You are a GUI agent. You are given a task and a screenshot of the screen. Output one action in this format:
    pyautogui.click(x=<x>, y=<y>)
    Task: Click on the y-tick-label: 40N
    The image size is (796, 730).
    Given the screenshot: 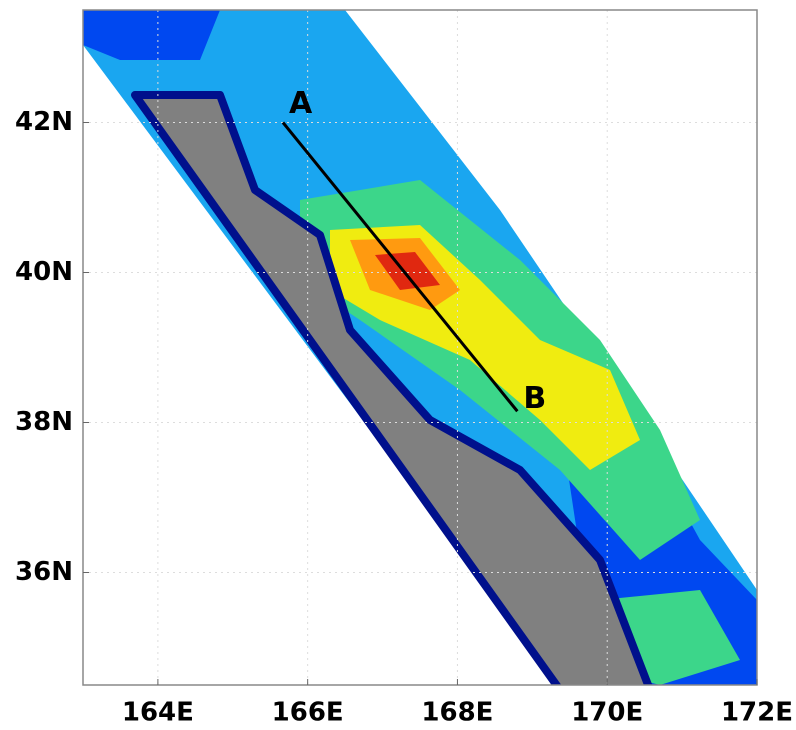 What is the action you would take?
    pyautogui.click(x=44, y=272)
    